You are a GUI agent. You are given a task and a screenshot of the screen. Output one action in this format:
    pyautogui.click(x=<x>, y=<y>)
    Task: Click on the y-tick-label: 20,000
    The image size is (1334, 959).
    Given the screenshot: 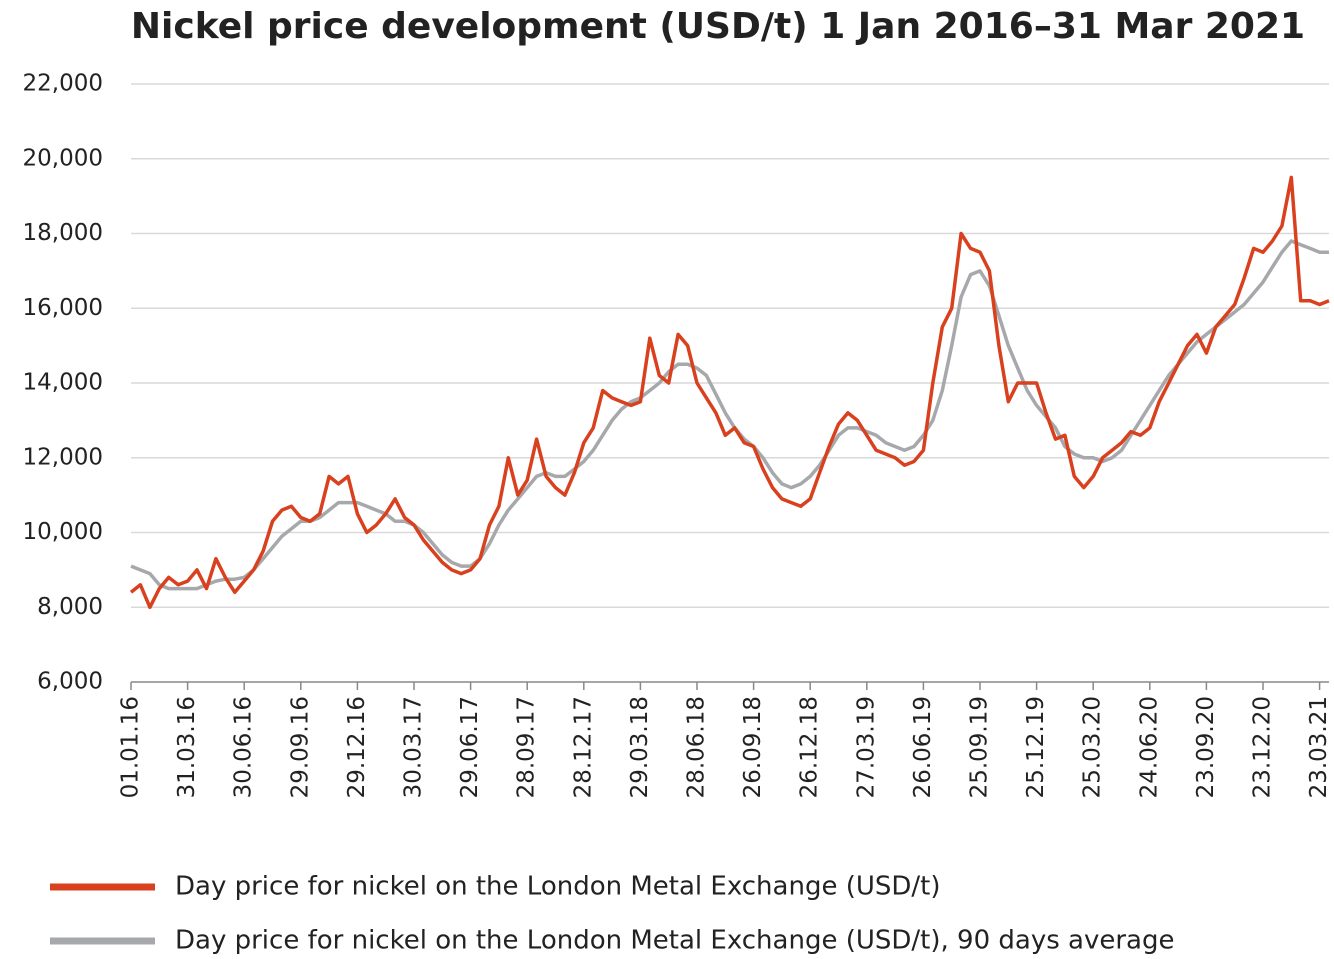 What is the action you would take?
    pyautogui.click(x=63, y=158)
    